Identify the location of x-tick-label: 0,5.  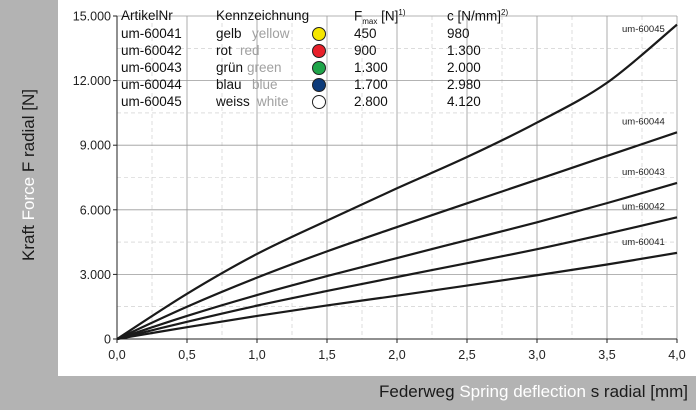
(186, 355).